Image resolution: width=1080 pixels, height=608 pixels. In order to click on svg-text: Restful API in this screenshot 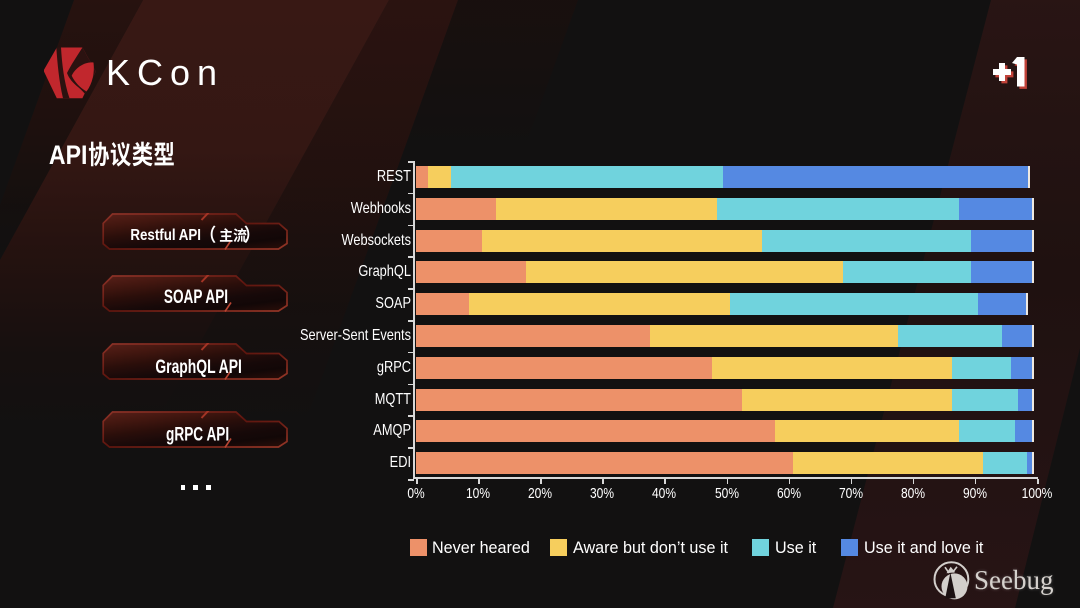, I will do `click(165, 235)`.